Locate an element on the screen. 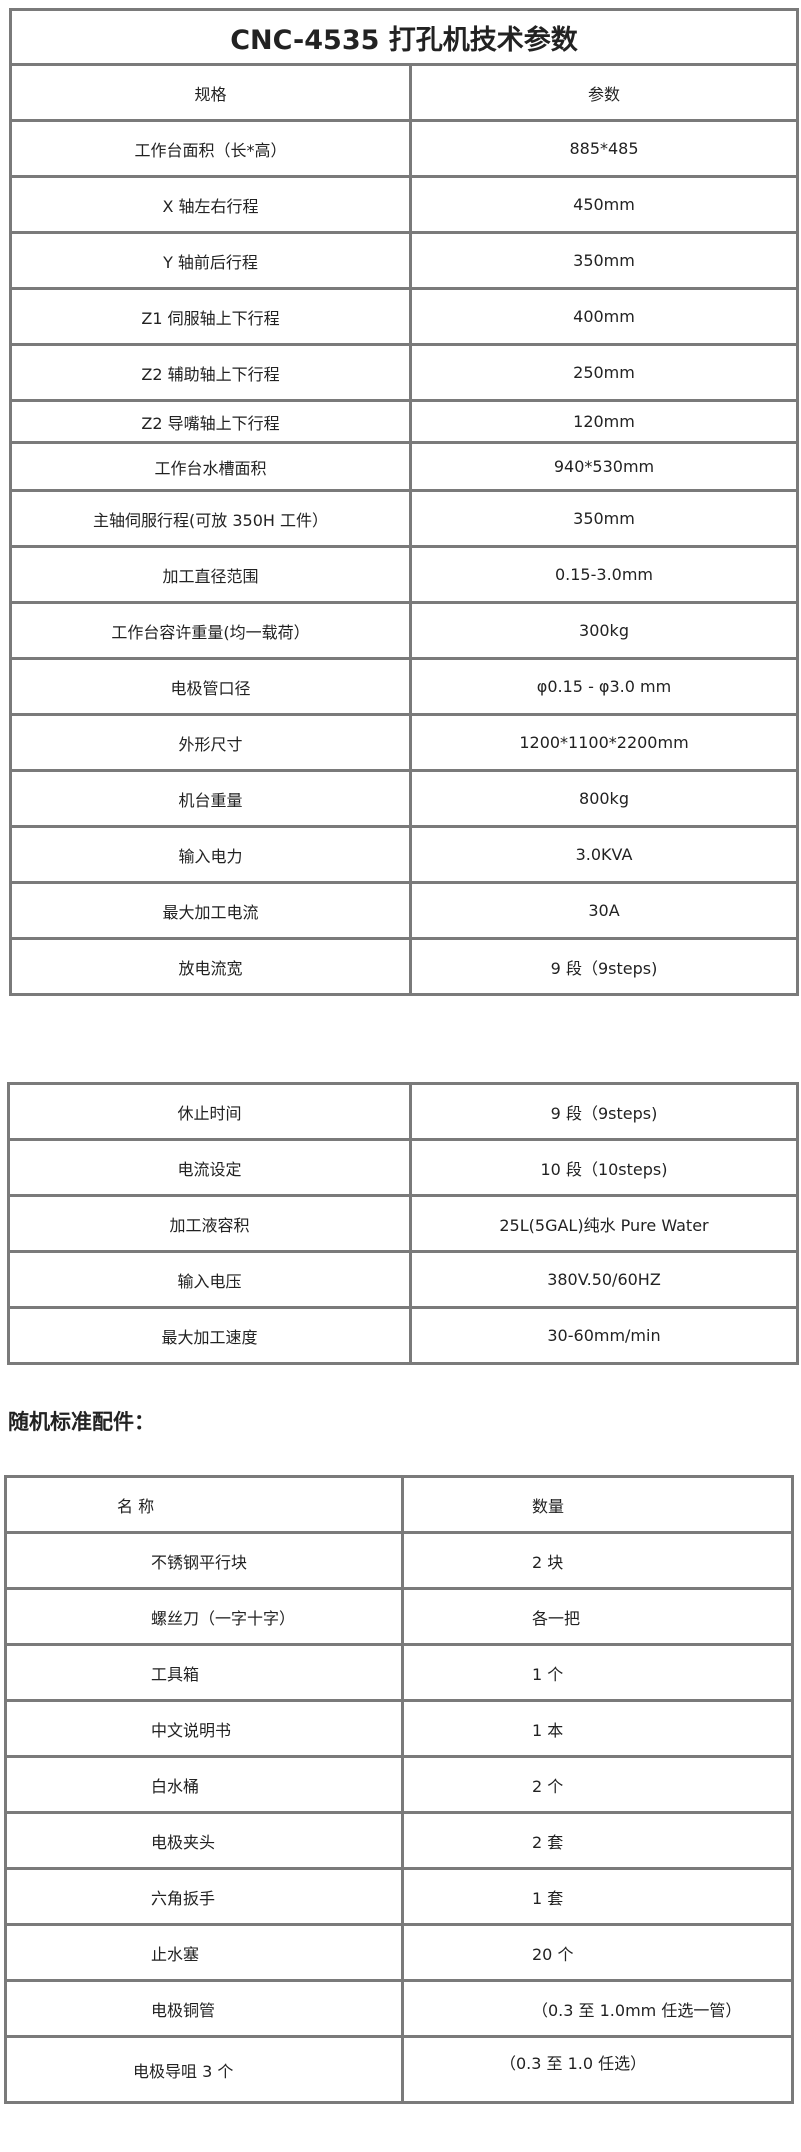  table-row: 工具箱 1 个 is located at coordinates (399, 1672).